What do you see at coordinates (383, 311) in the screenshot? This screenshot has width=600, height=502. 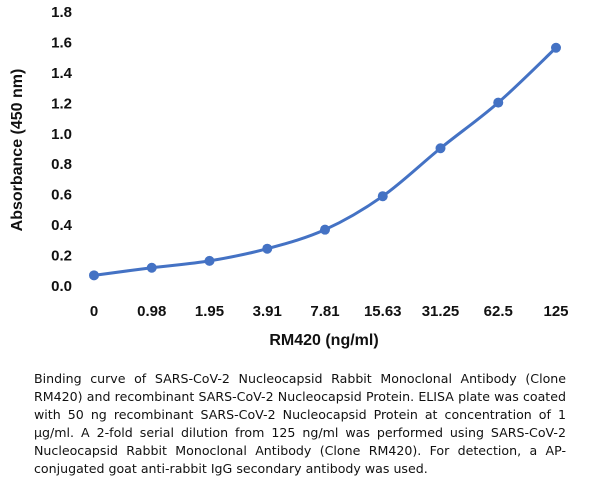 I see `x-tick-label: 15.63` at bounding box center [383, 311].